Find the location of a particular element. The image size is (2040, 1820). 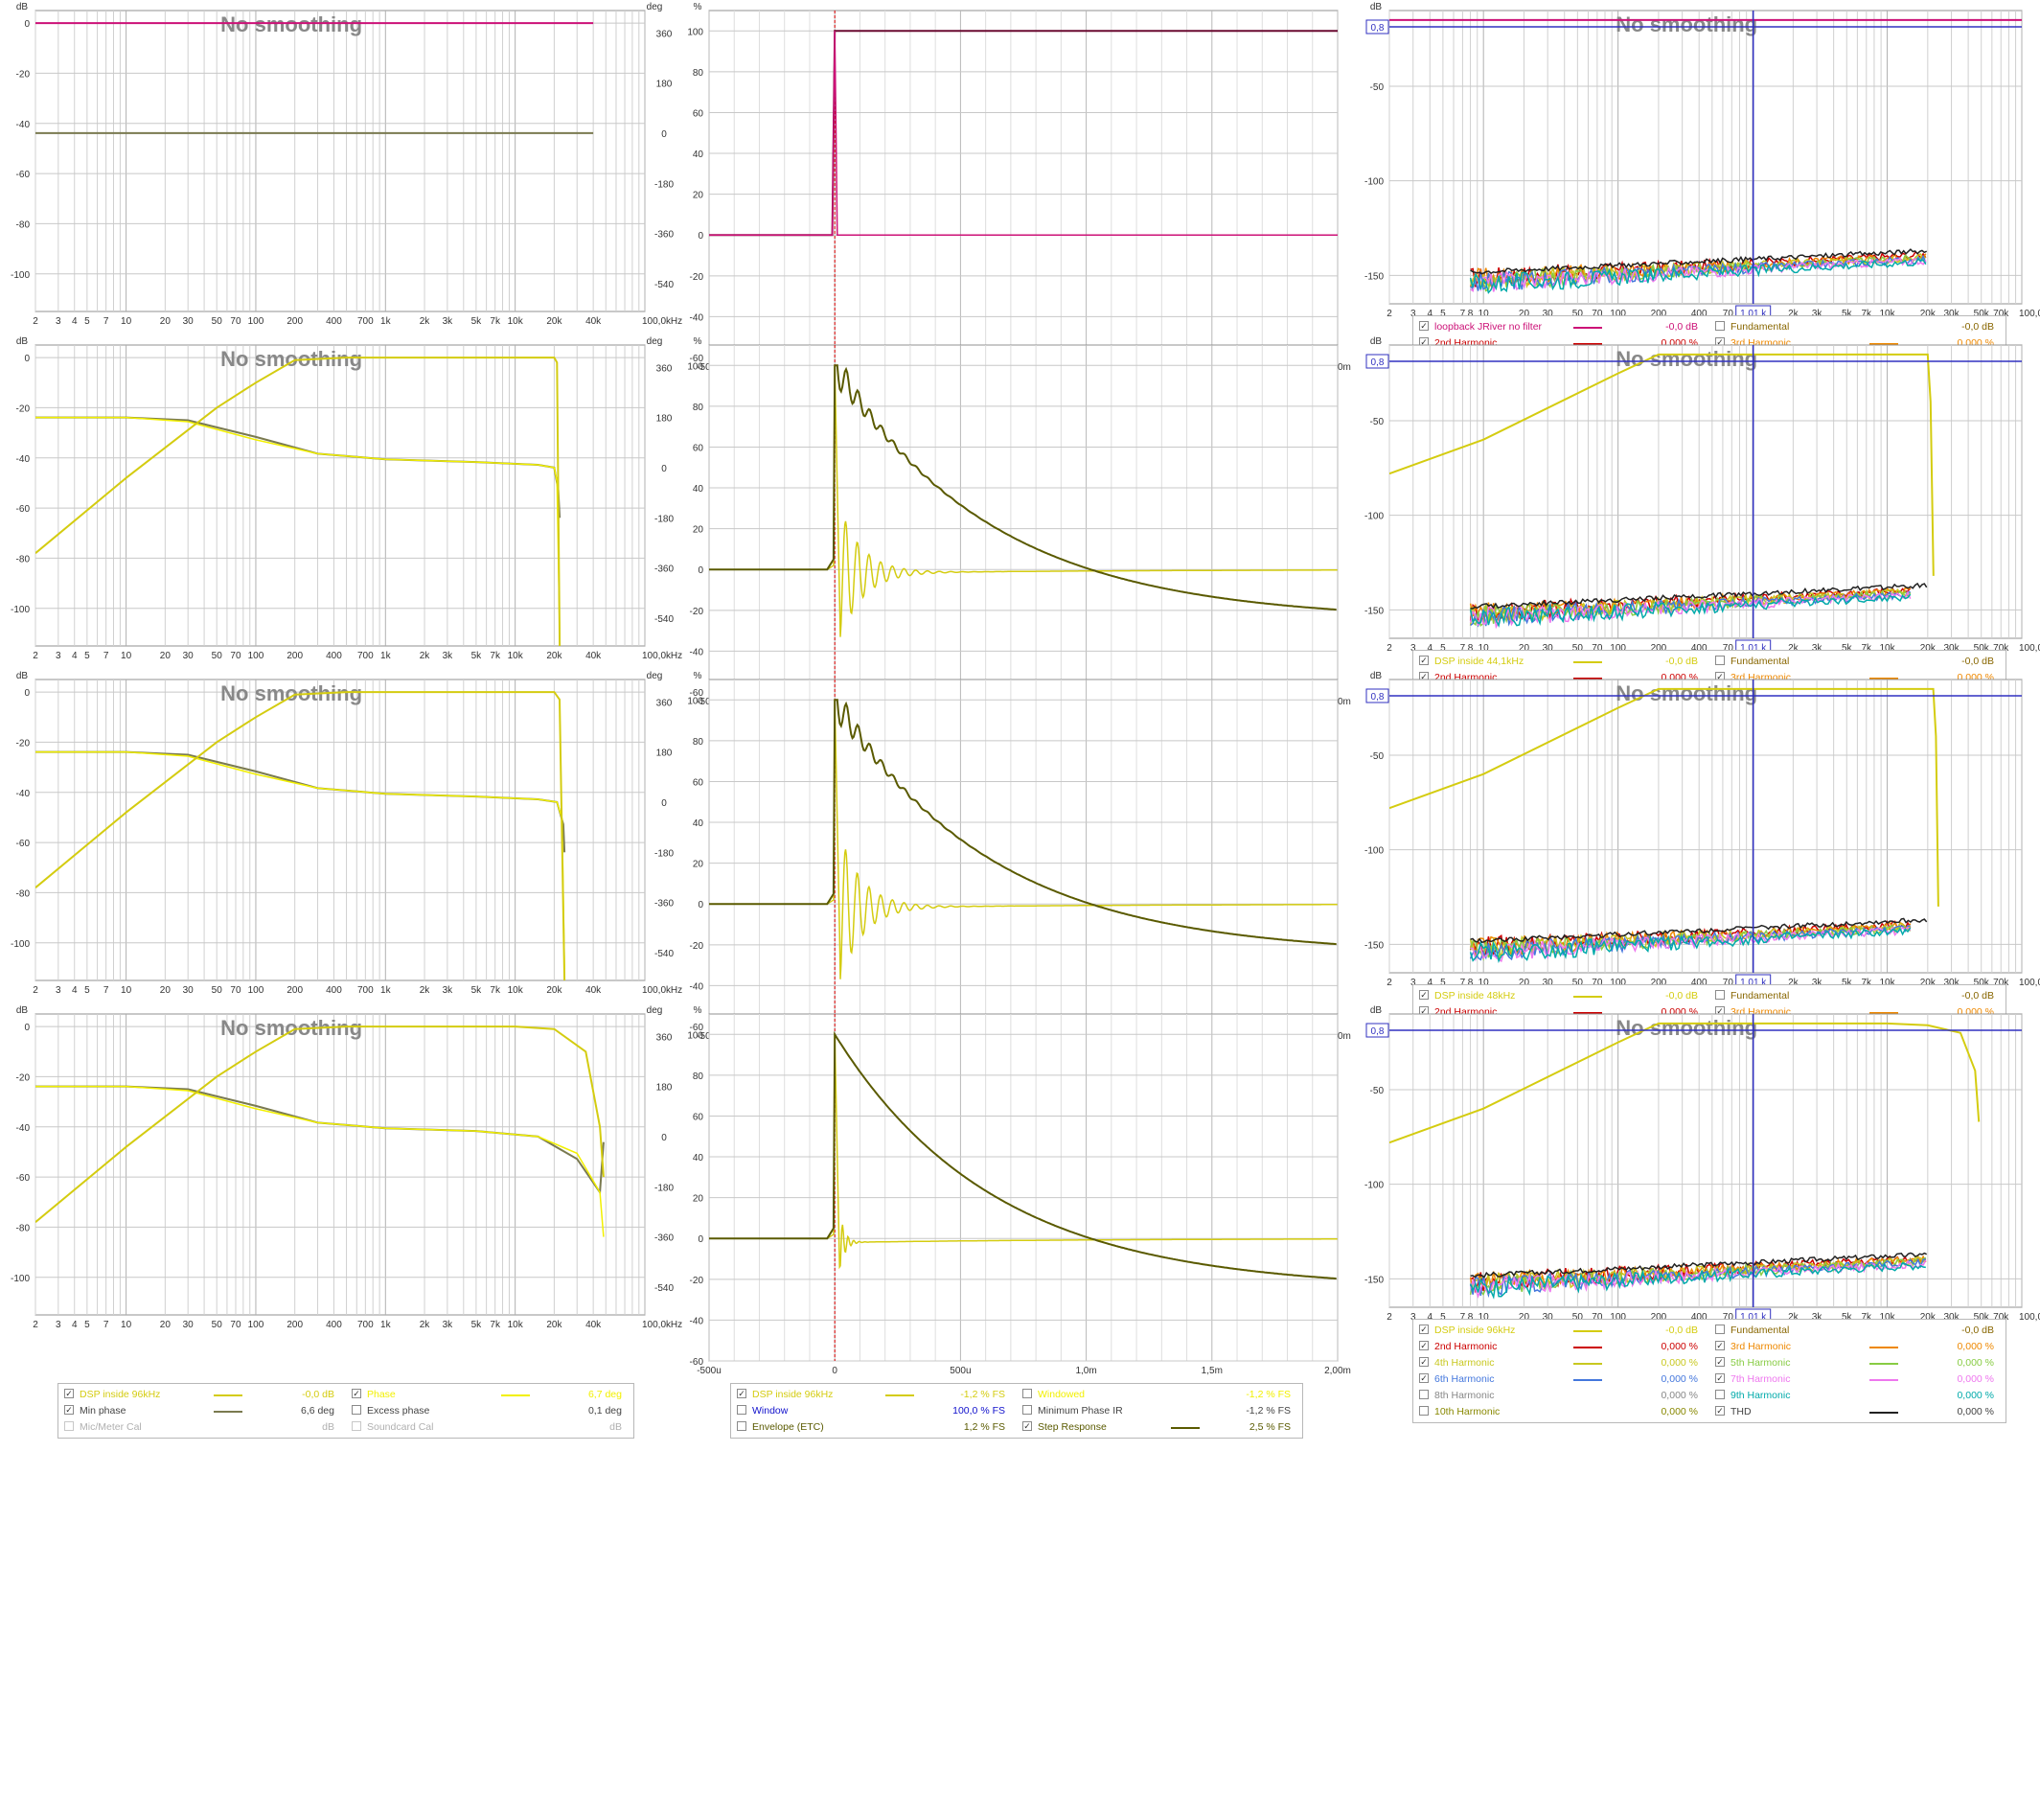

legend-entry: ✓ Phase 6,7 deg is located at coordinates (491, 1394).